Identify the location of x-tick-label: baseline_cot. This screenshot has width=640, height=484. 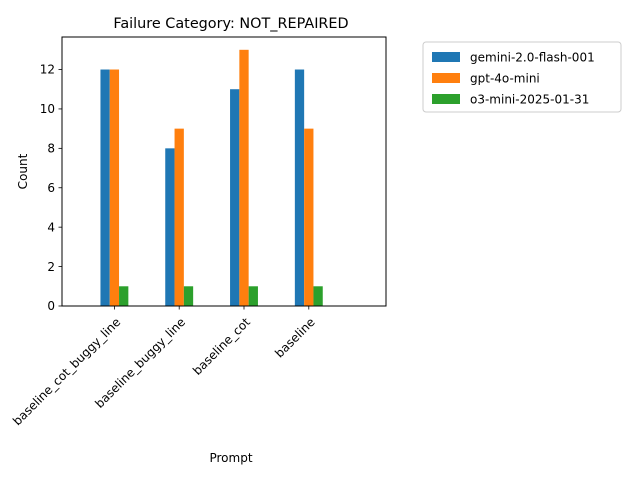
(221, 346).